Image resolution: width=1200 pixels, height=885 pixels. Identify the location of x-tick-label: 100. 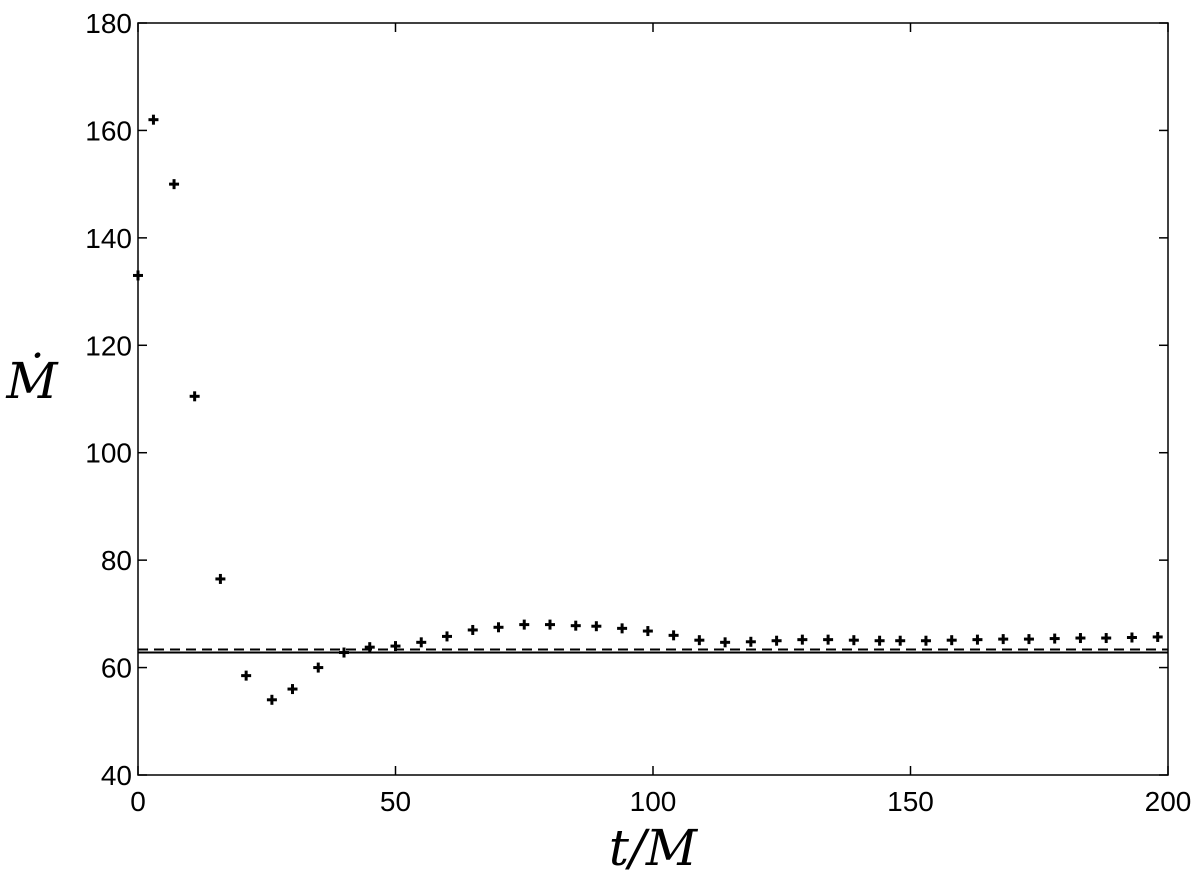
(653, 801).